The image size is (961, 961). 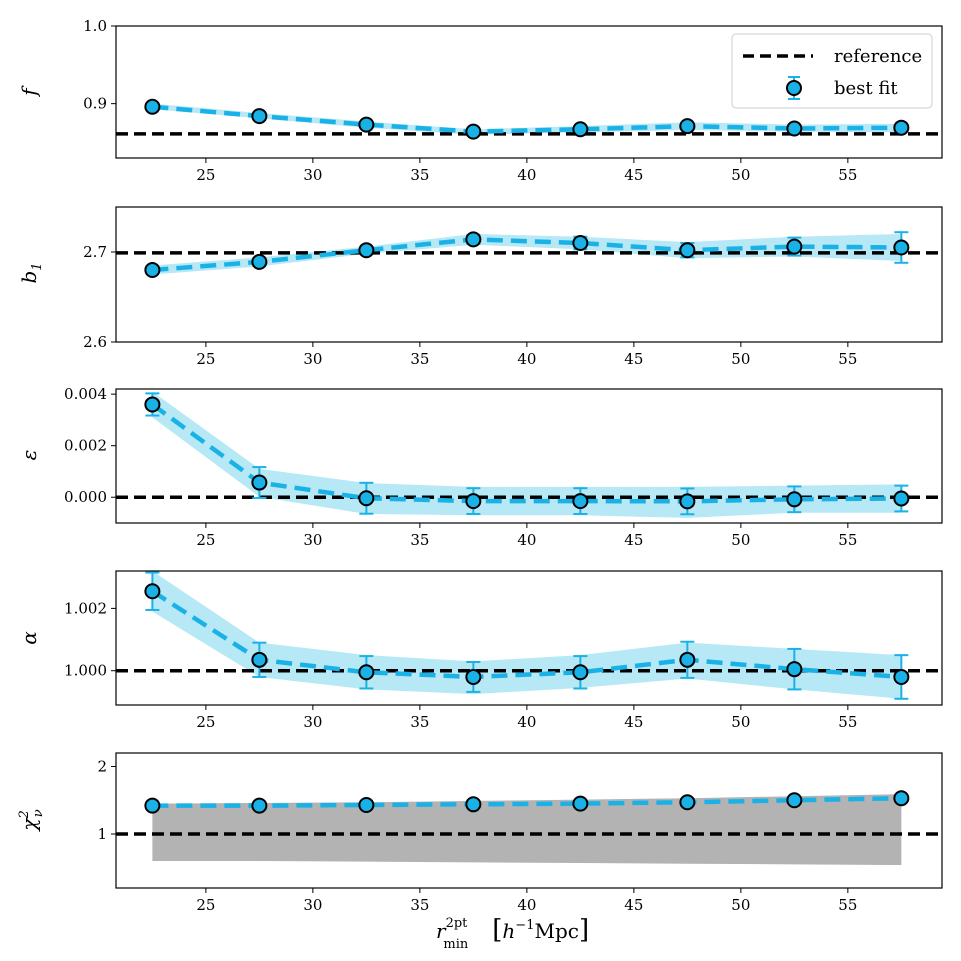 What do you see at coordinates (529, 456) in the screenshot?
I see `epsilon-axes-frame` at bounding box center [529, 456].